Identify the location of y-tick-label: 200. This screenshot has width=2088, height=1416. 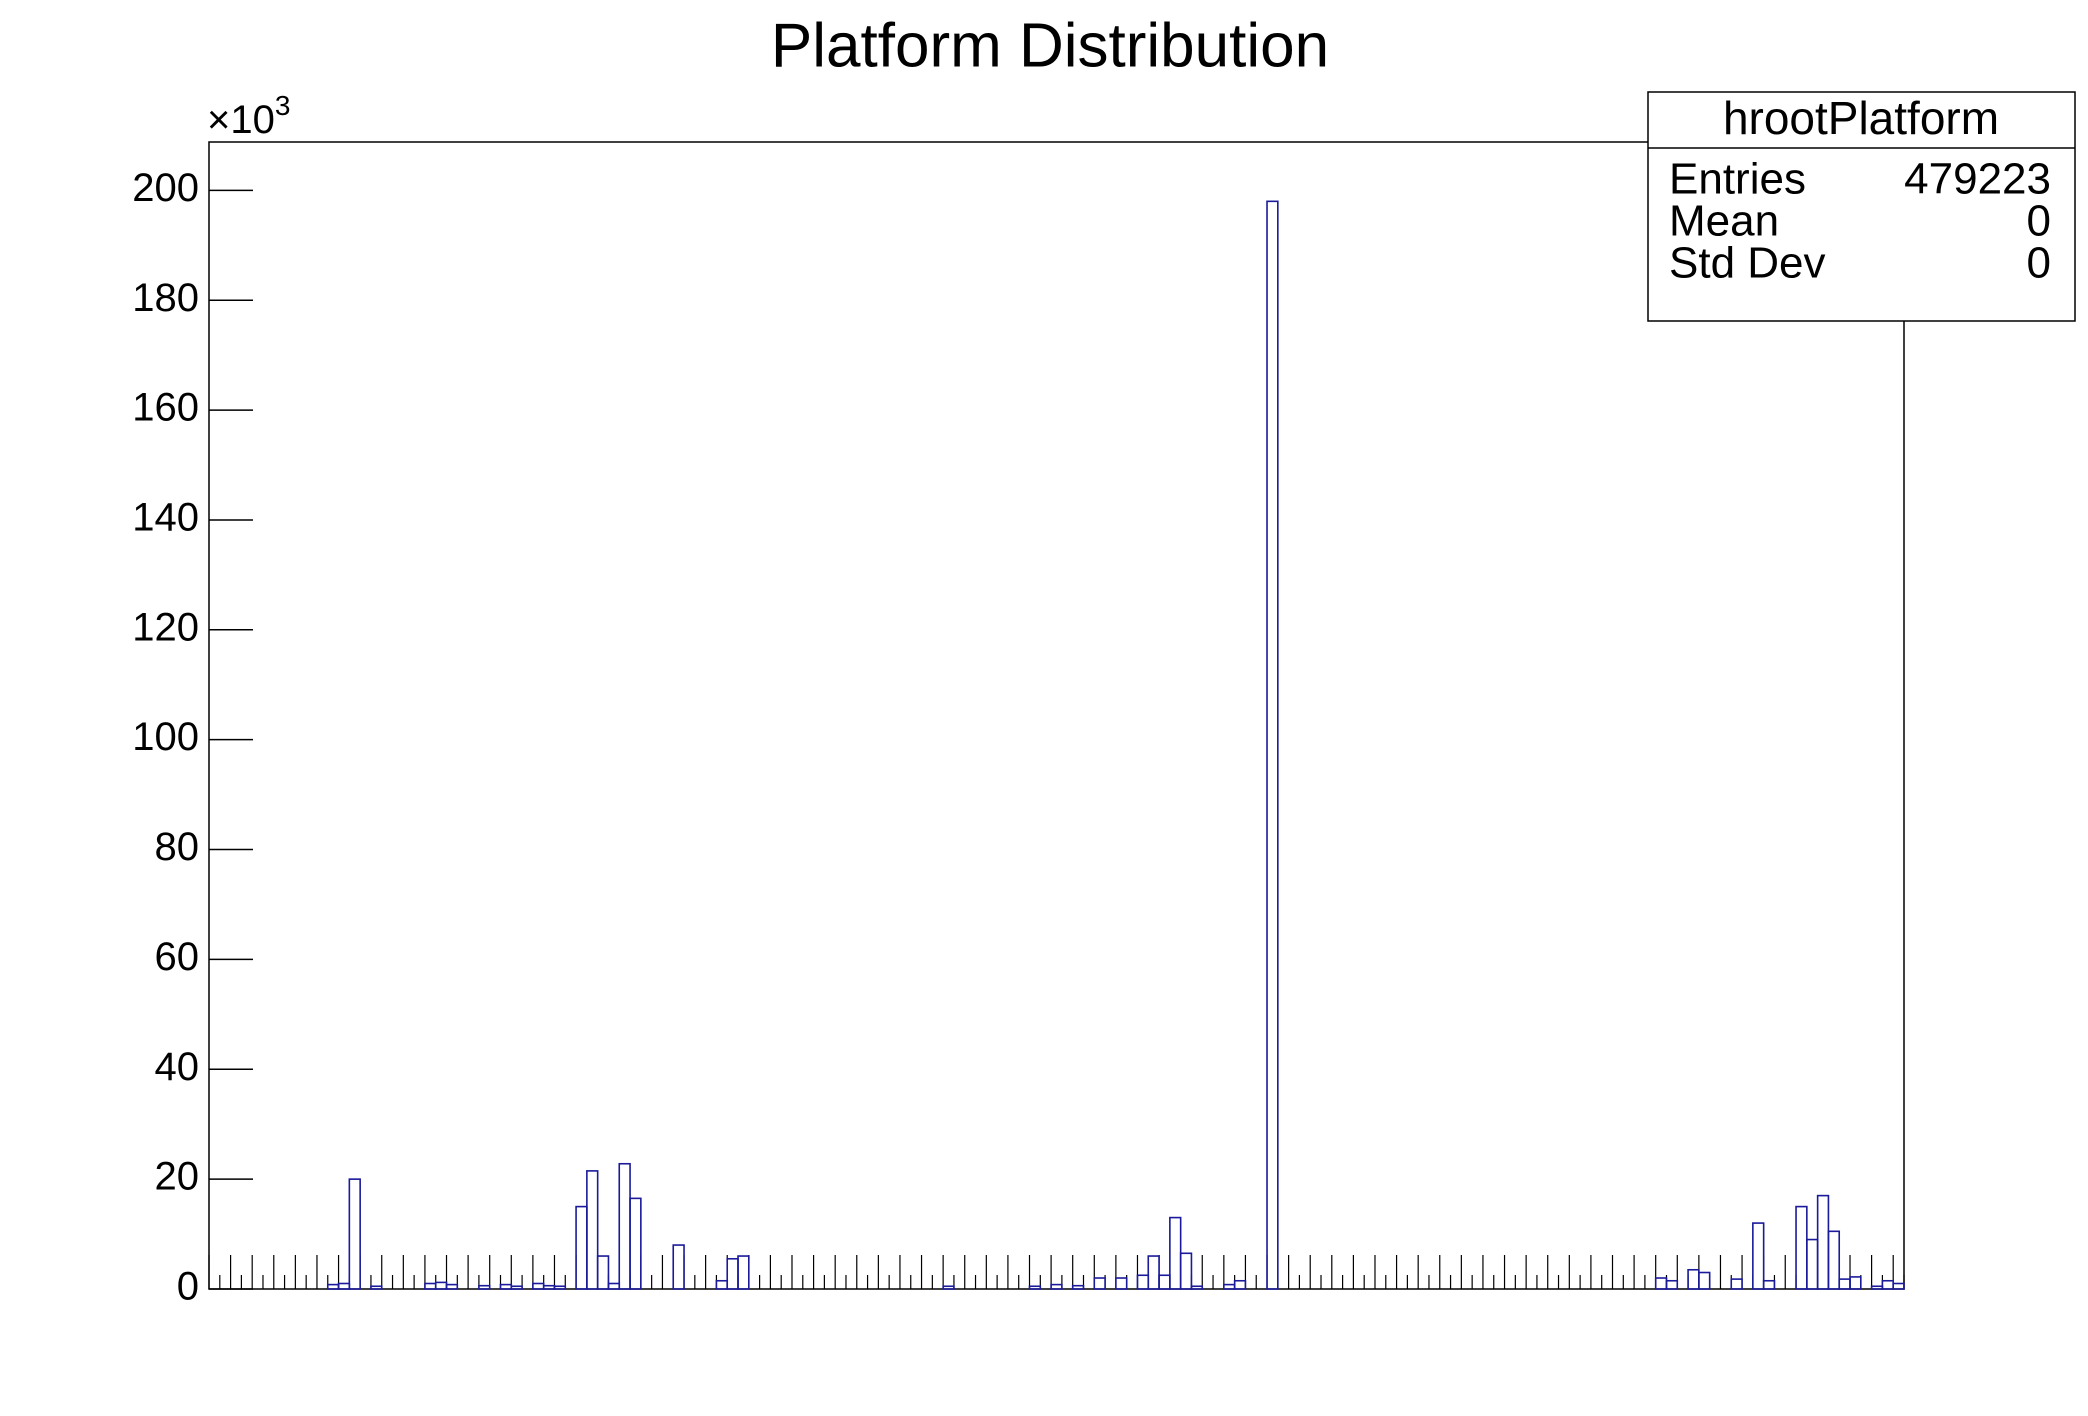
(165, 188).